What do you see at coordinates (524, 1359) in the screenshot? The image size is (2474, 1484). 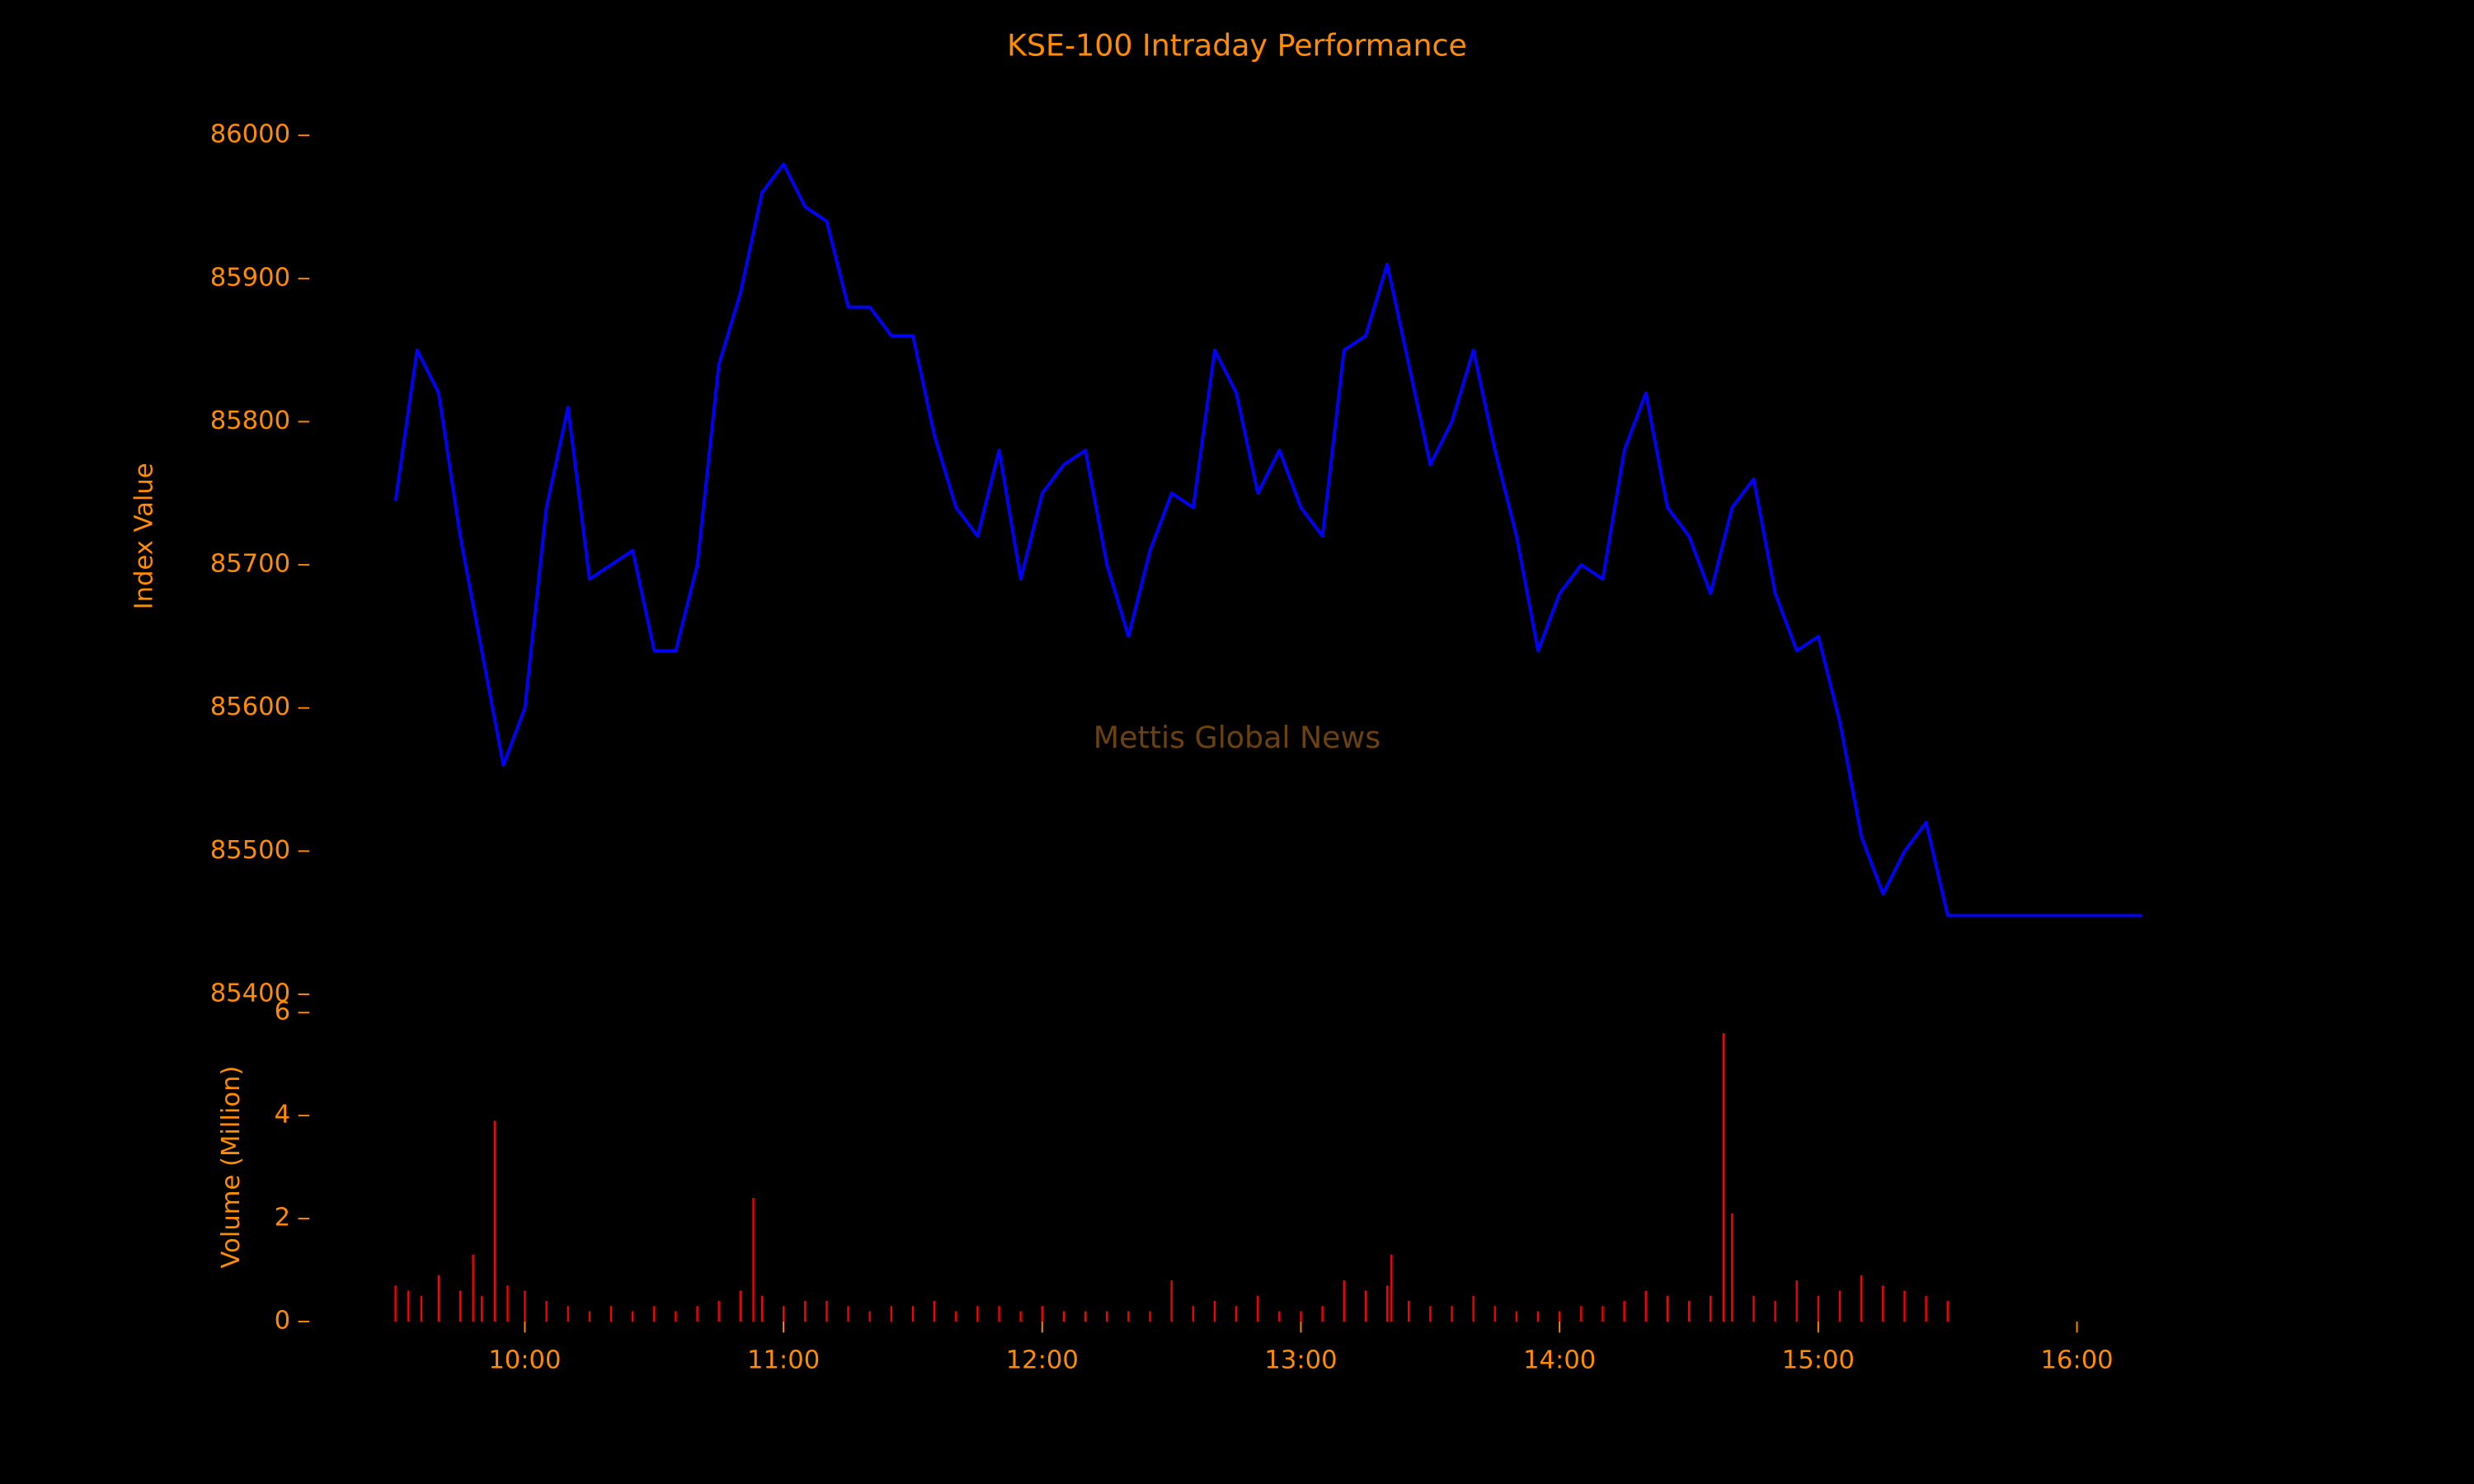 I see `x-tick-label: 10:00` at bounding box center [524, 1359].